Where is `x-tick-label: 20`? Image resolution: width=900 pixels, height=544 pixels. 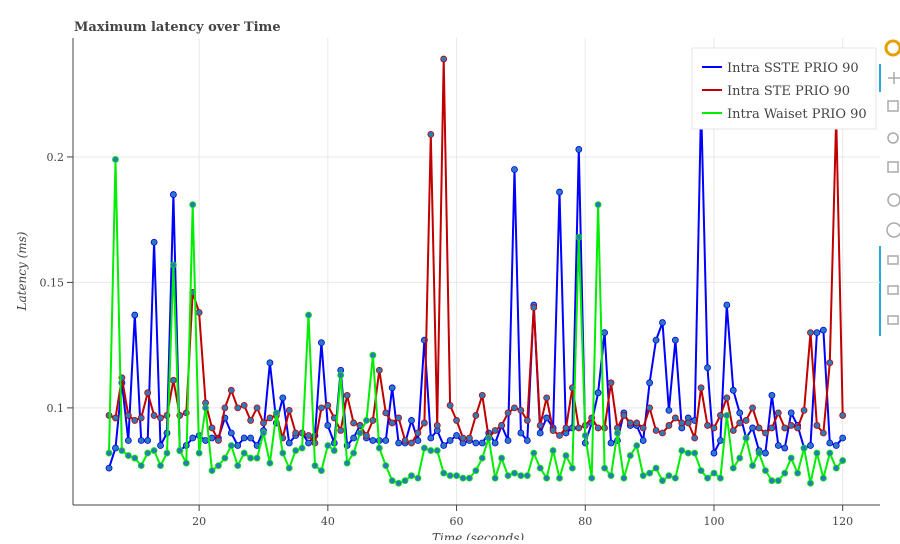 x-tick-label: 20 is located at coordinates (199, 521).